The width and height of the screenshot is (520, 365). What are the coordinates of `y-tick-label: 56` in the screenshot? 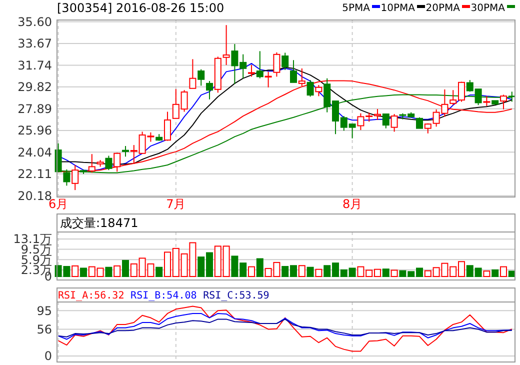 It's located at (44, 329).